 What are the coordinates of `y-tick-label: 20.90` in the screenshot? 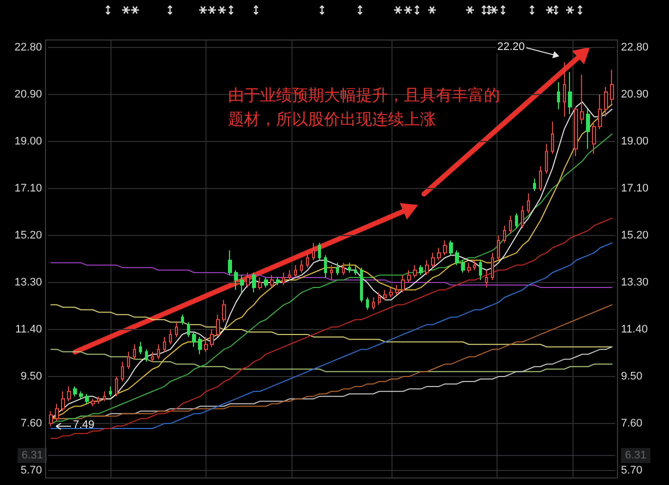 It's located at (28, 94).